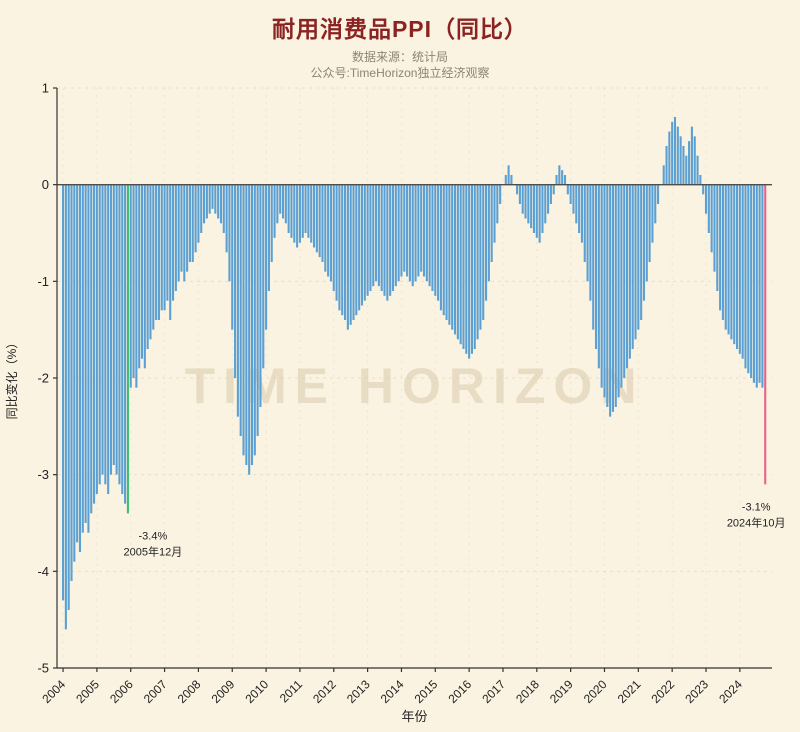 The width and height of the screenshot is (800, 732). What do you see at coordinates (527, 691) in the screenshot?
I see `x-tick-label: 2018` at bounding box center [527, 691].